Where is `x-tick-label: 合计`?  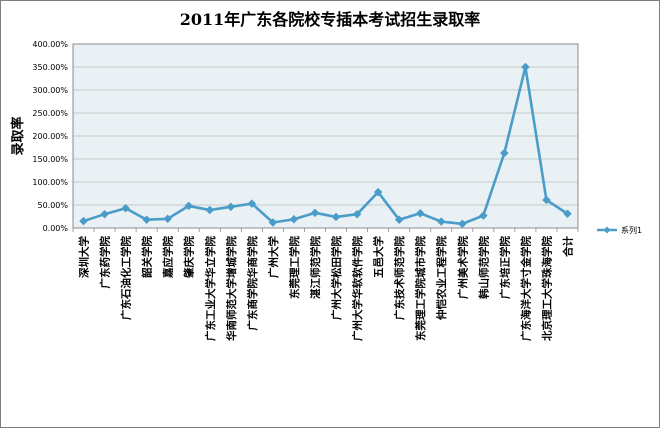 x-tick-label: 合计 is located at coordinates (567, 247).